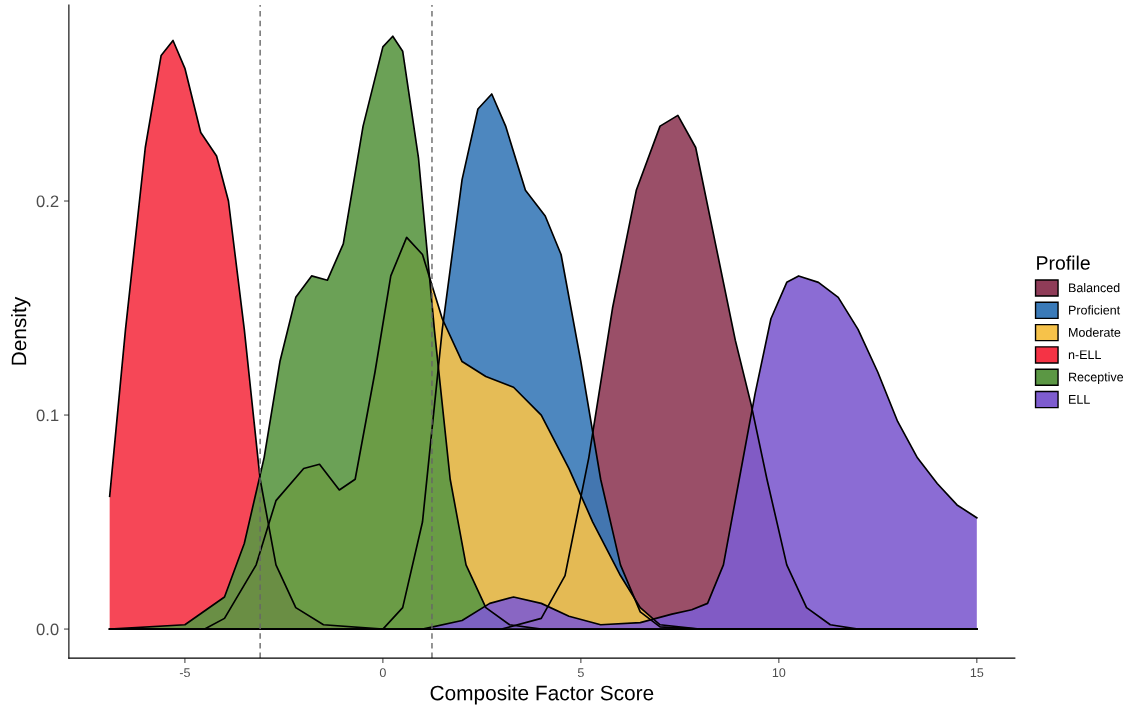  I want to click on y-tick-label: 0.1, so click(47, 415).